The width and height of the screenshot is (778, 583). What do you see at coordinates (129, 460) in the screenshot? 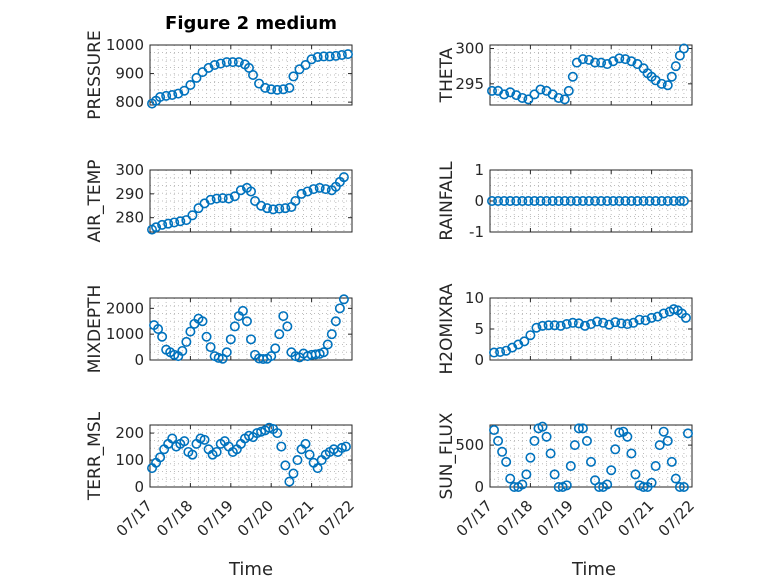
I see `y-tick-label: 100` at bounding box center [129, 460].